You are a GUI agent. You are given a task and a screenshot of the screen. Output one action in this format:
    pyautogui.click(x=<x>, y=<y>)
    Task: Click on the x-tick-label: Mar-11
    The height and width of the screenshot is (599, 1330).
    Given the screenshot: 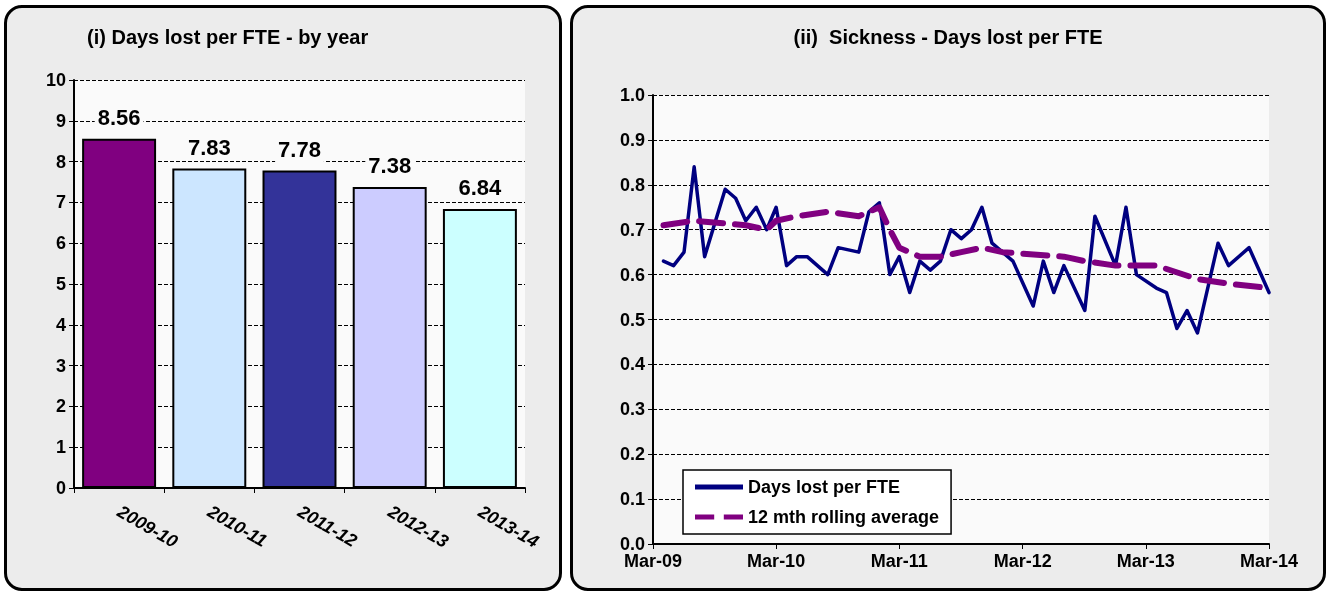 What is the action you would take?
    pyautogui.click(x=899, y=561)
    